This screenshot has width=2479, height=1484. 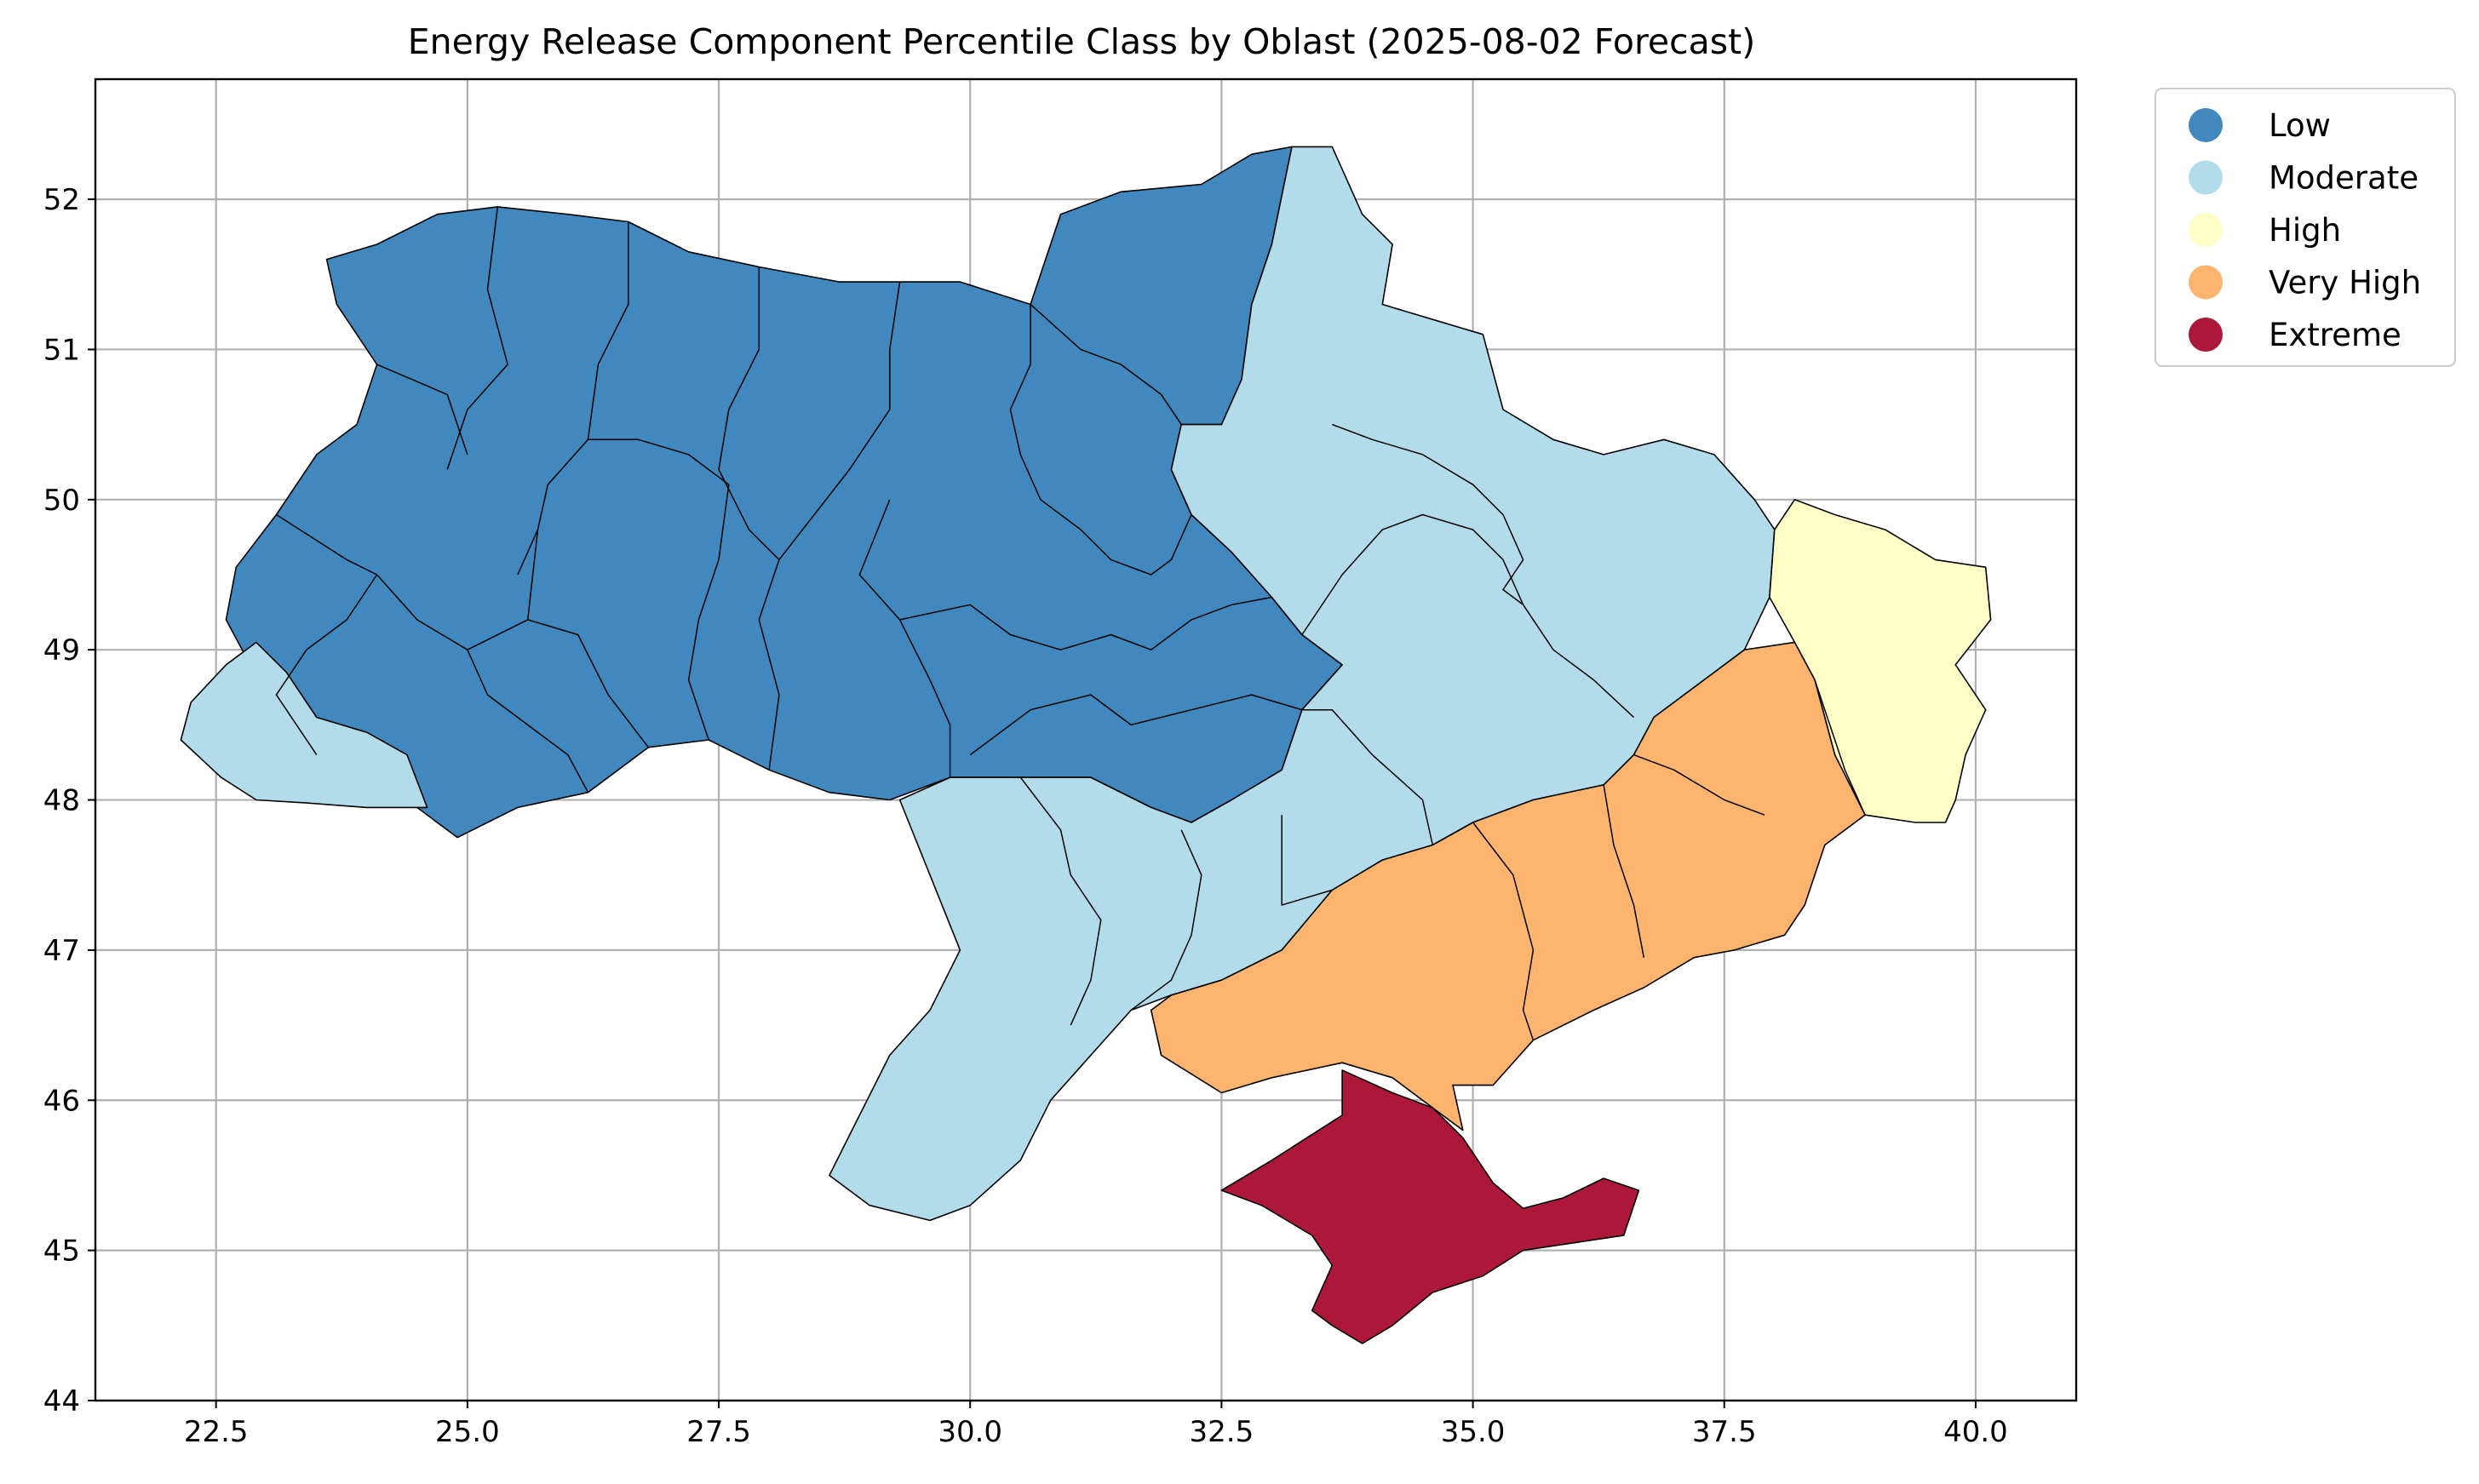 What do you see at coordinates (2300, 126) in the screenshot?
I see `legend-label-low: Low` at bounding box center [2300, 126].